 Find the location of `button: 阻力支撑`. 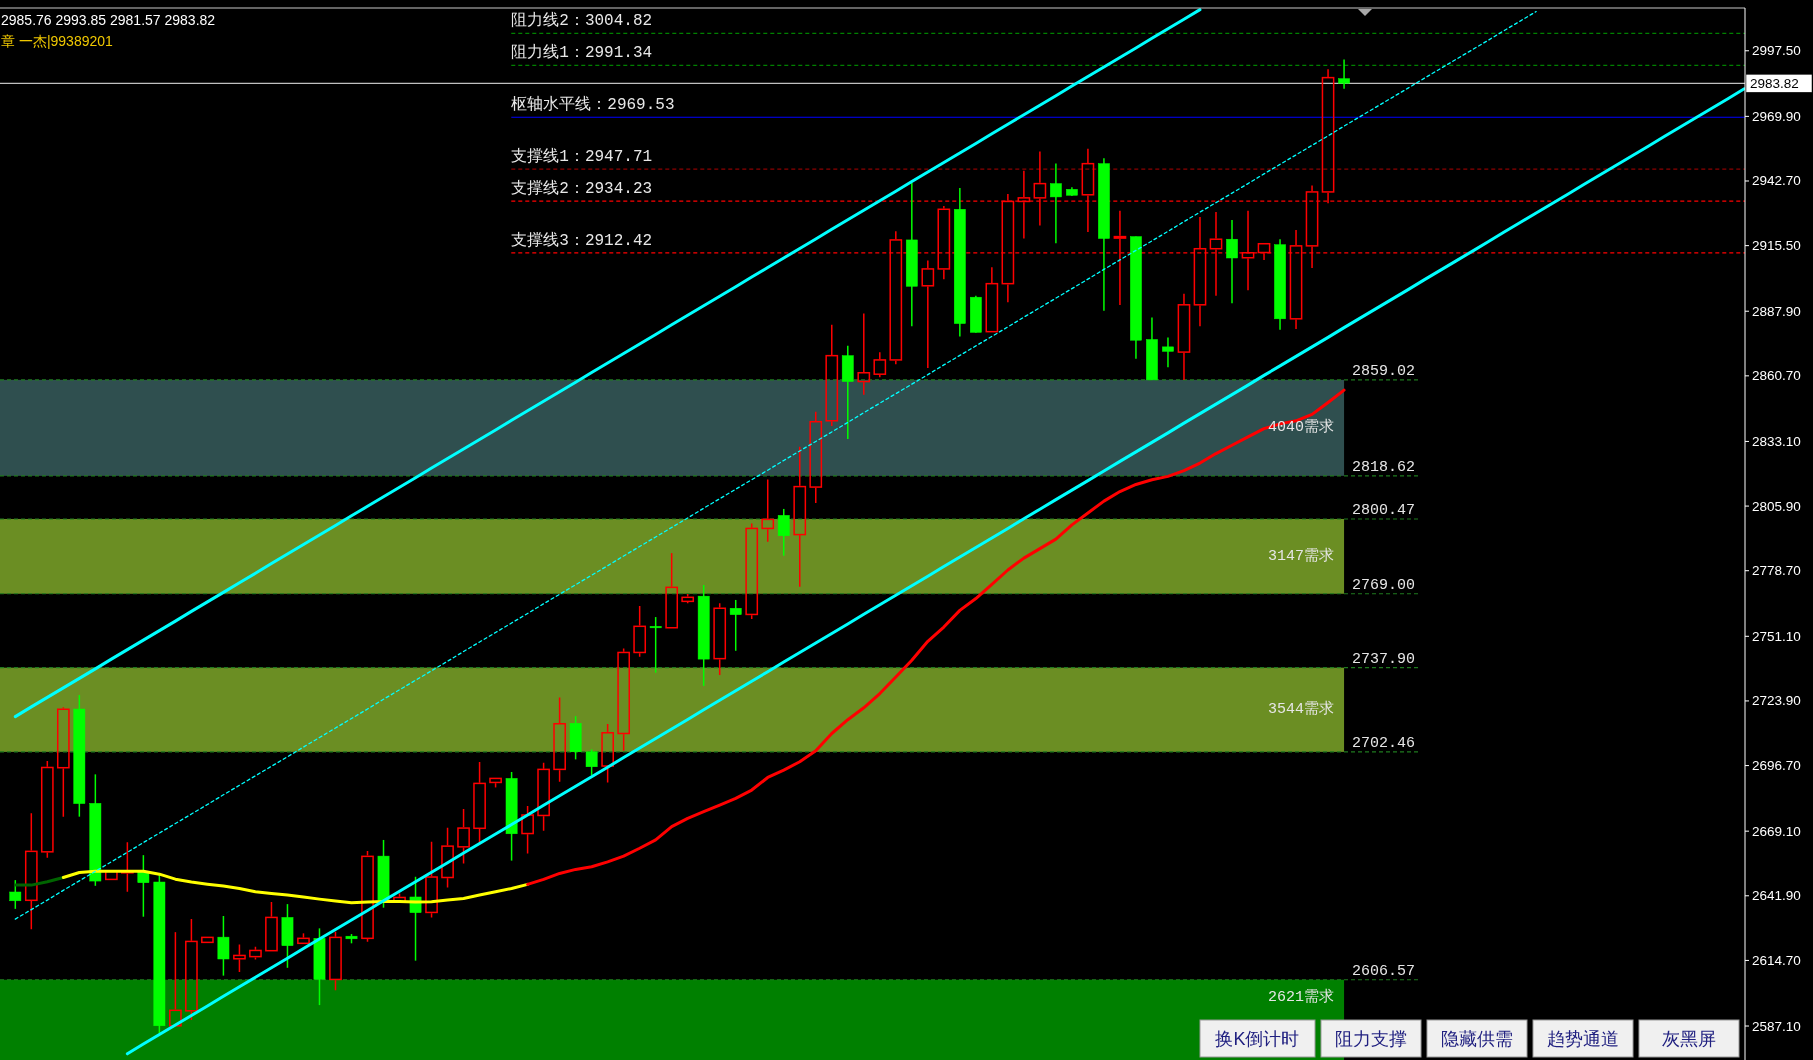

button: 阻力支撑 is located at coordinates (1371, 1038).